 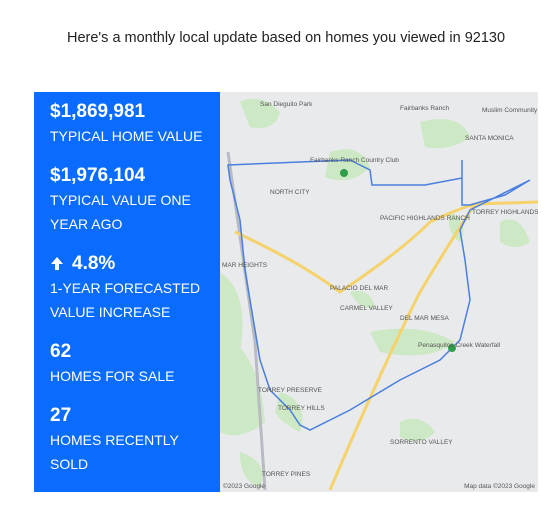 What do you see at coordinates (421, 442) in the screenshot?
I see `map-label: SORRENTO VALLEY` at bounding box center [421, 442].